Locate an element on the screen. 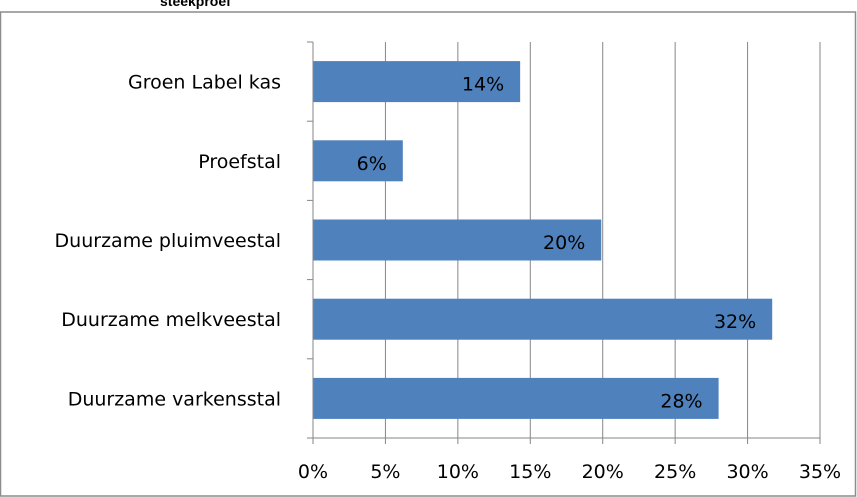 Image resolution: width=857 pixels, height=497 pixels. x-tick-label: 5% is located at coordinates (385, 472).